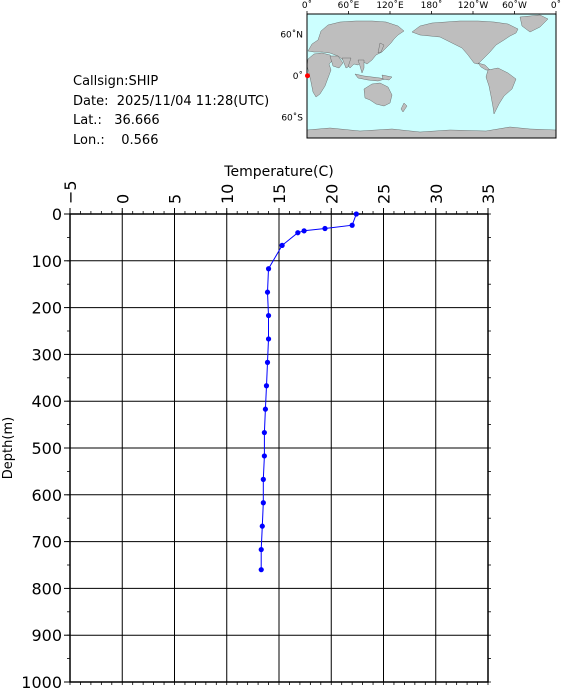  I want to click on landmass-greenland, so click(534, 23).